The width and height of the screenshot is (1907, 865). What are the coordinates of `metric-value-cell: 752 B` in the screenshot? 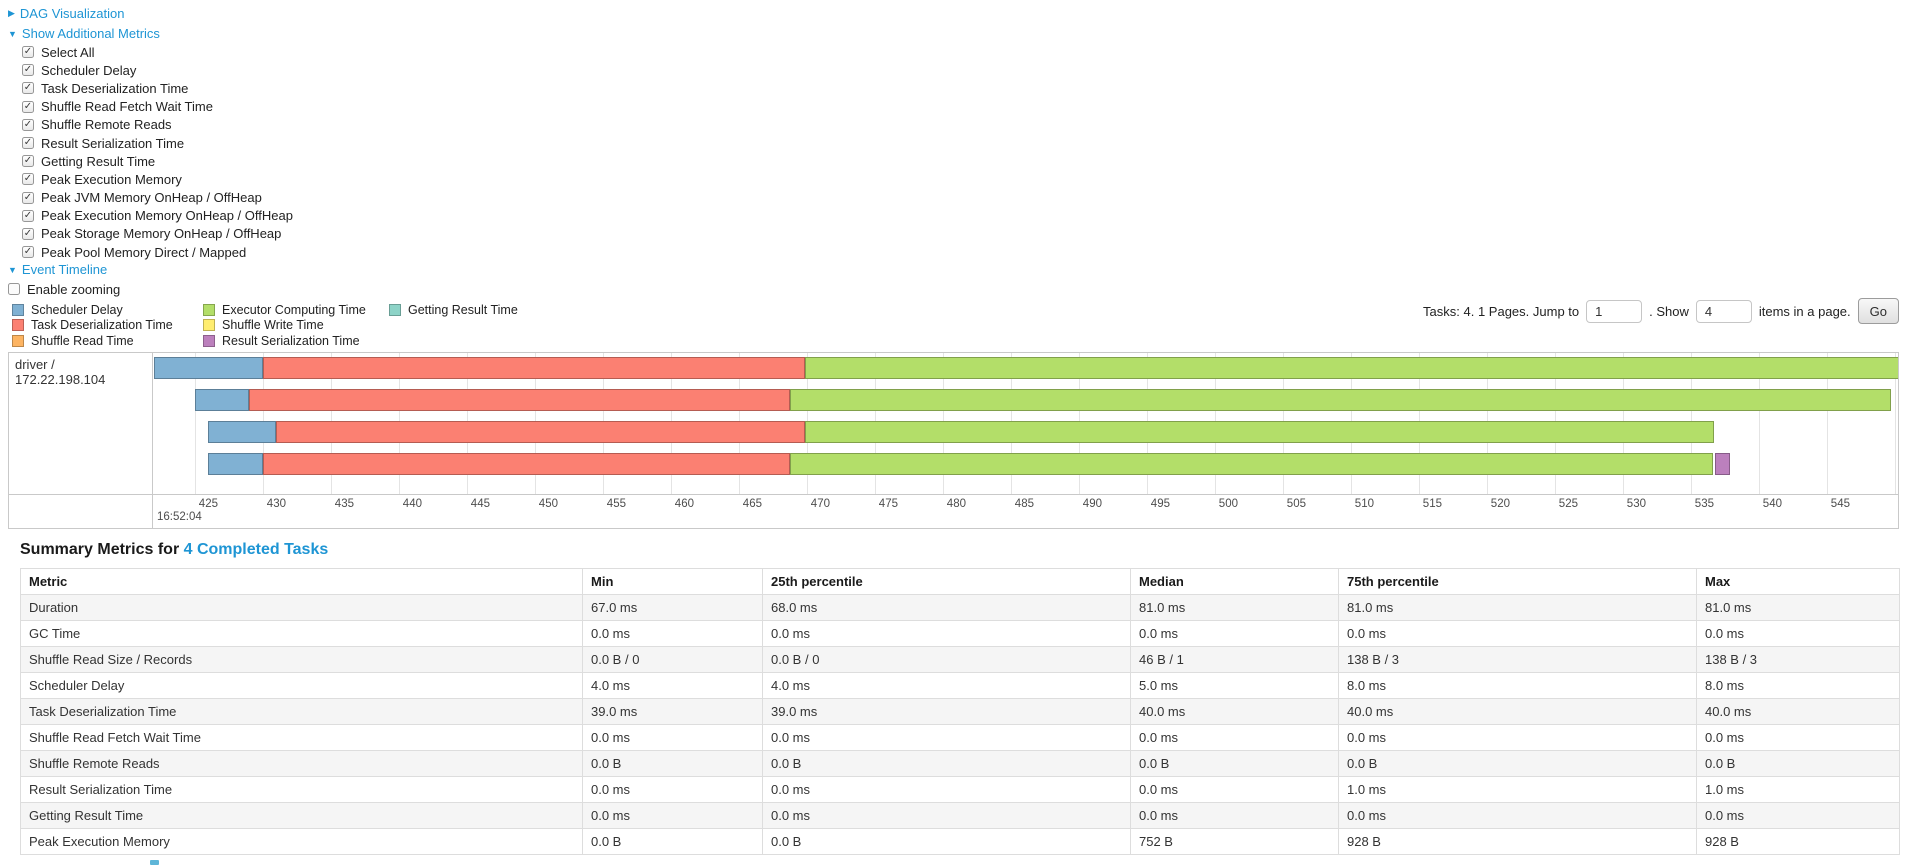 It's located at (1234, 841).